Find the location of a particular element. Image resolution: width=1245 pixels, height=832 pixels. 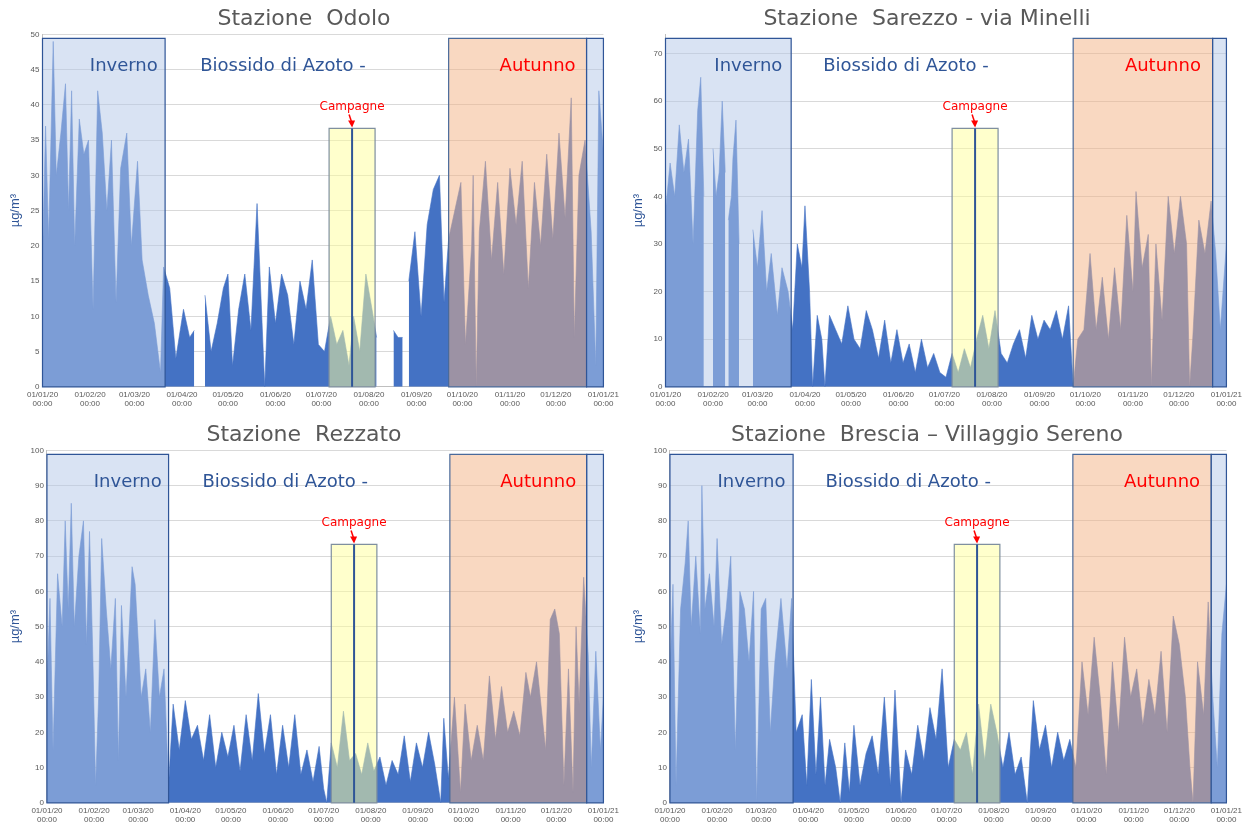

y-tick-label: 45 is located at coordinates (35, 69).